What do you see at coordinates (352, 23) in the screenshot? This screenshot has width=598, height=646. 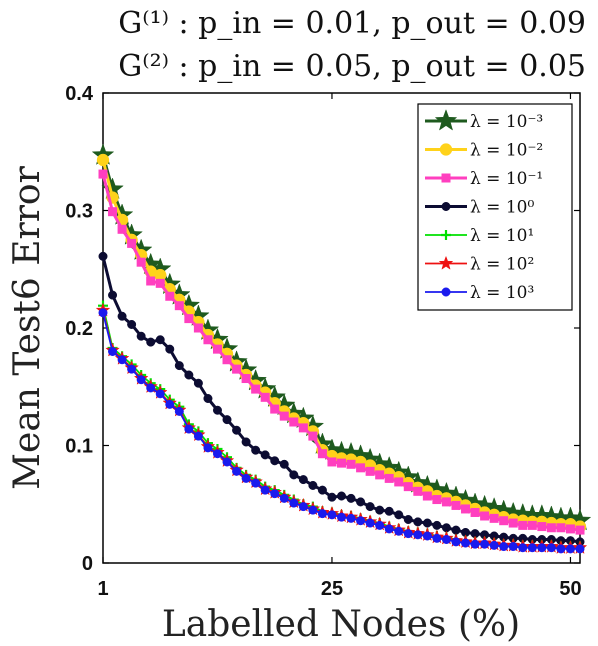 I see `chart-title-line-1: G⁽¹⁾ : p_in = 0.01, p_out = 0.09` at bounding box center [352, 23].